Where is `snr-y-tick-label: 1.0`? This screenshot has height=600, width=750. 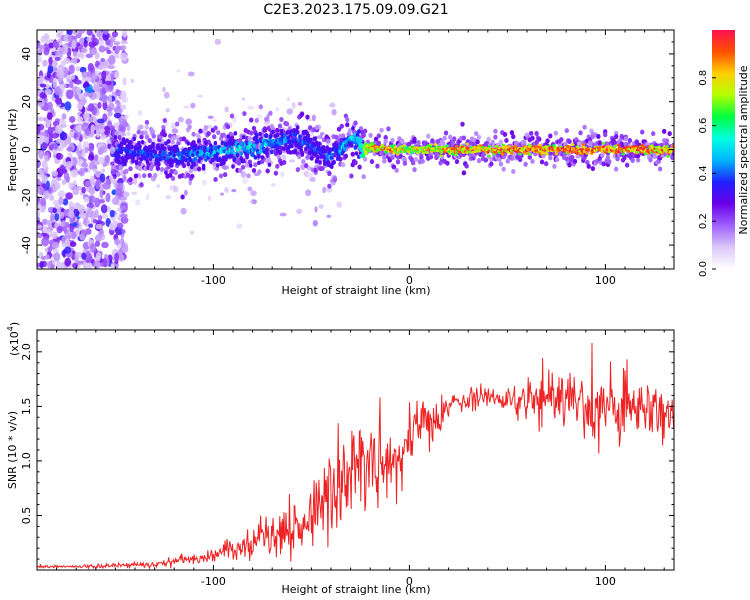 snr-y-tick-label: 1.0 is located at coordinates (26, 461).